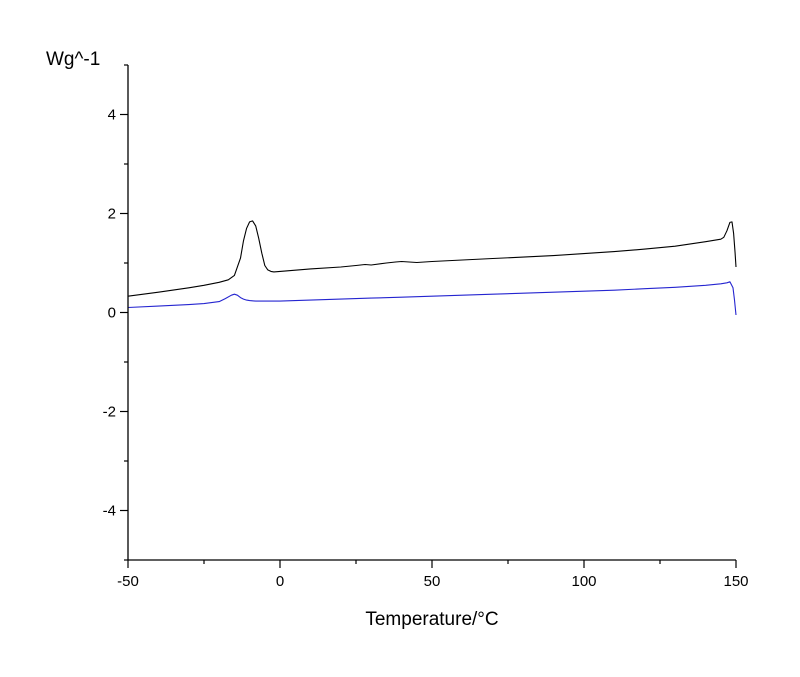 The width and height of the screenshot is (800, 677). I want to click on x-tick-label: -50, so click(128, 581).